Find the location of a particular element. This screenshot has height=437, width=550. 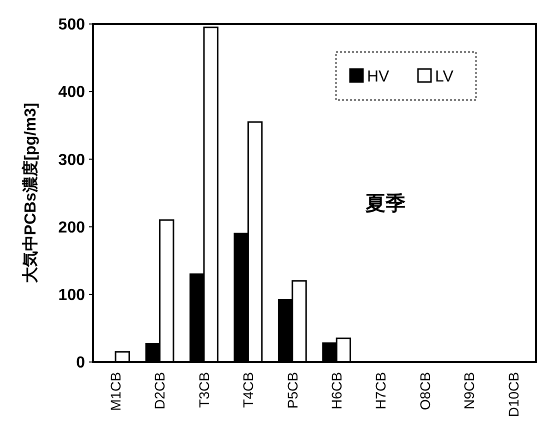

annotation: 夏季 is located at coordinates (385, 203).